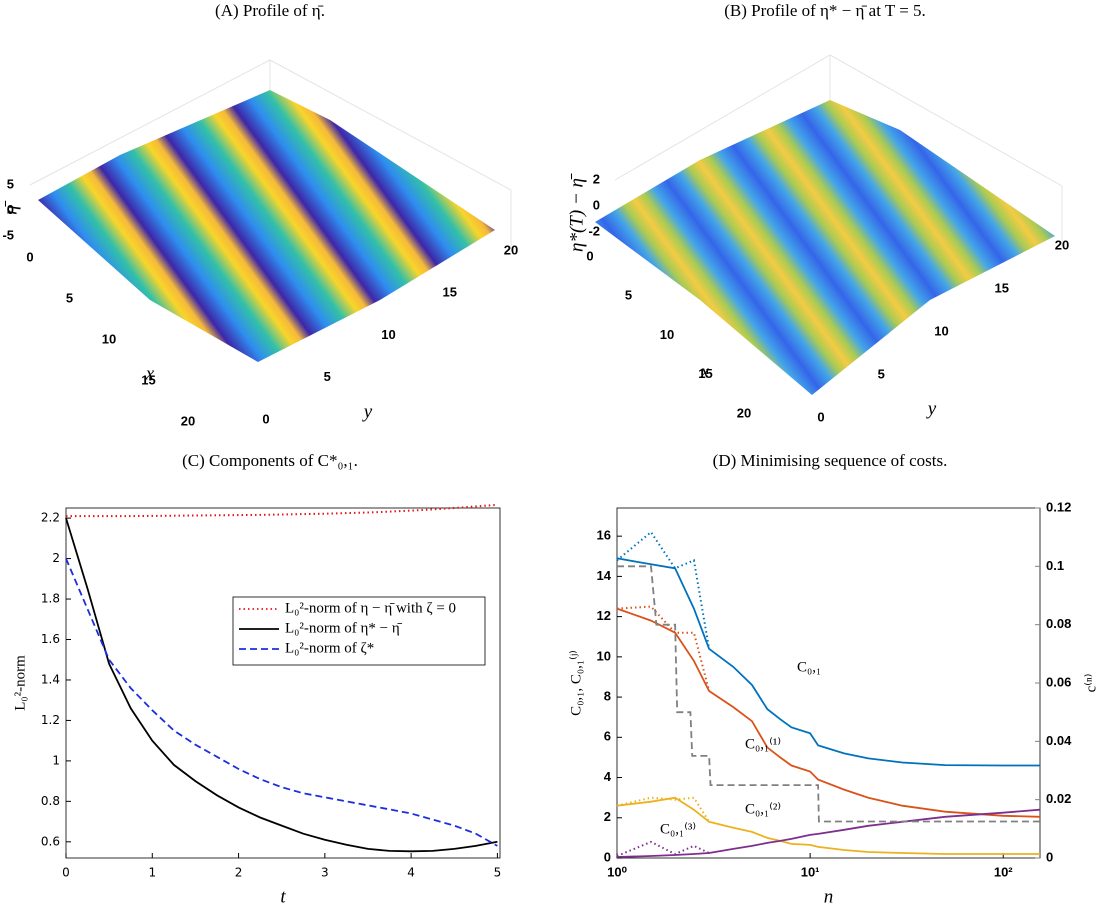  Describe the element at coordinates (604, 575) in the screenshot. I see `y-tick-label: 14` at that location.